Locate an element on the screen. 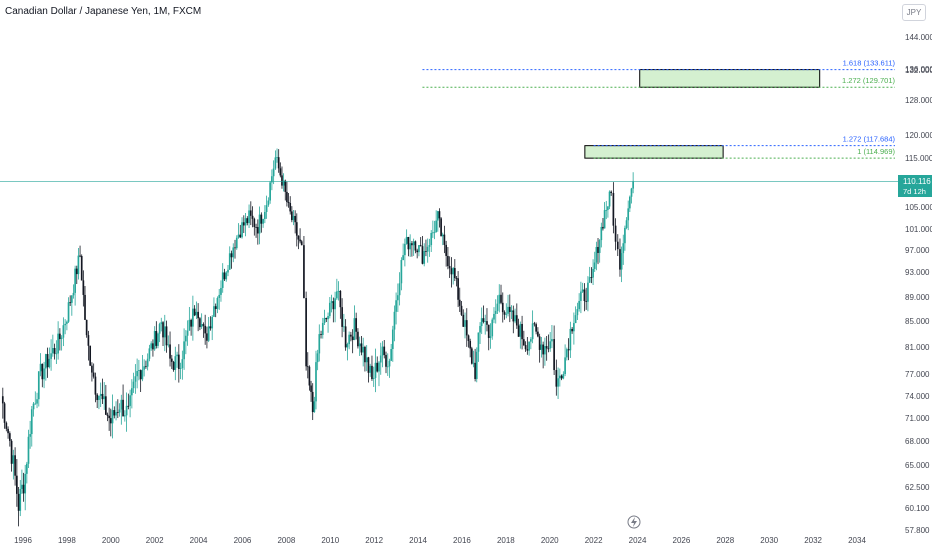 The image size is (932, 550). x-tick-label: 2002 is located at coordinates (155, 540).